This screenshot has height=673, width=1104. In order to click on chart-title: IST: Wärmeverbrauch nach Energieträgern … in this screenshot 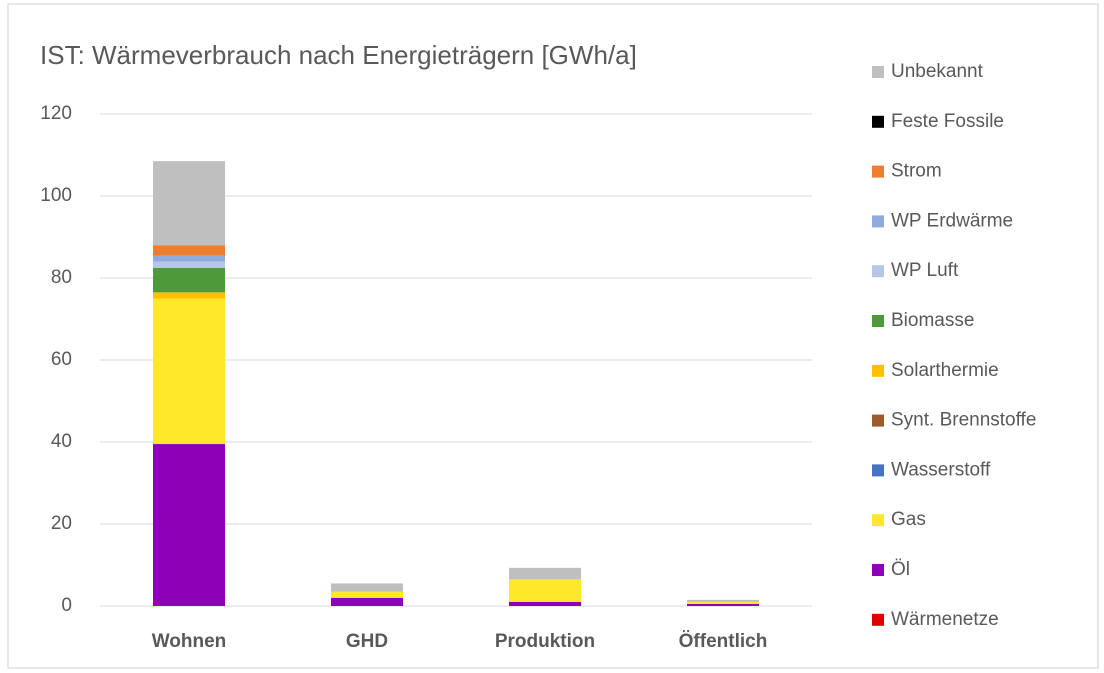, I will do `click(338, 55)`.